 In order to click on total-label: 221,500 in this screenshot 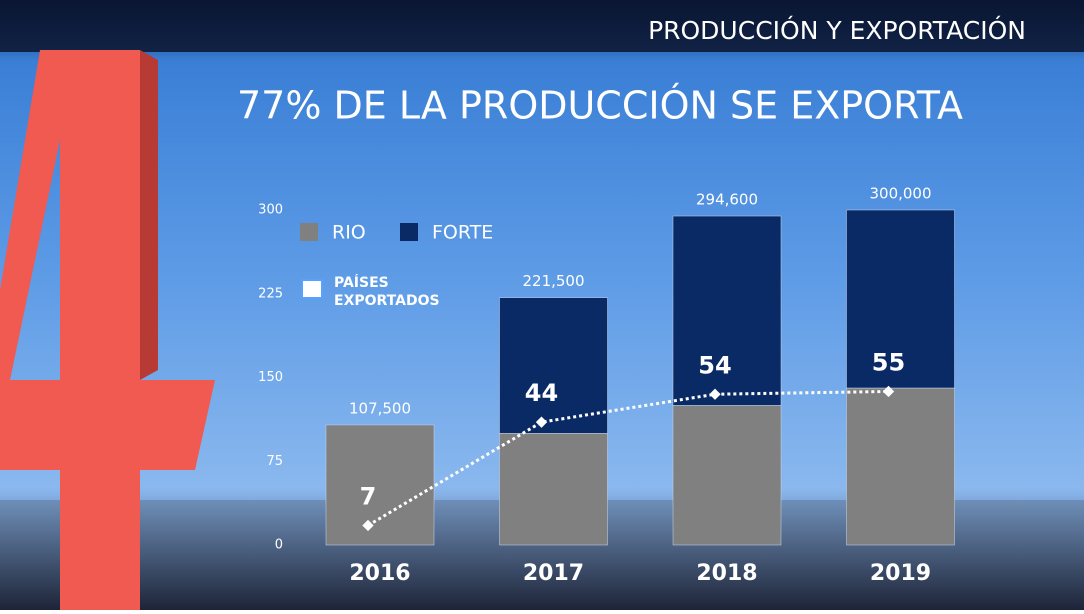, I will do `click(553, 281)`.